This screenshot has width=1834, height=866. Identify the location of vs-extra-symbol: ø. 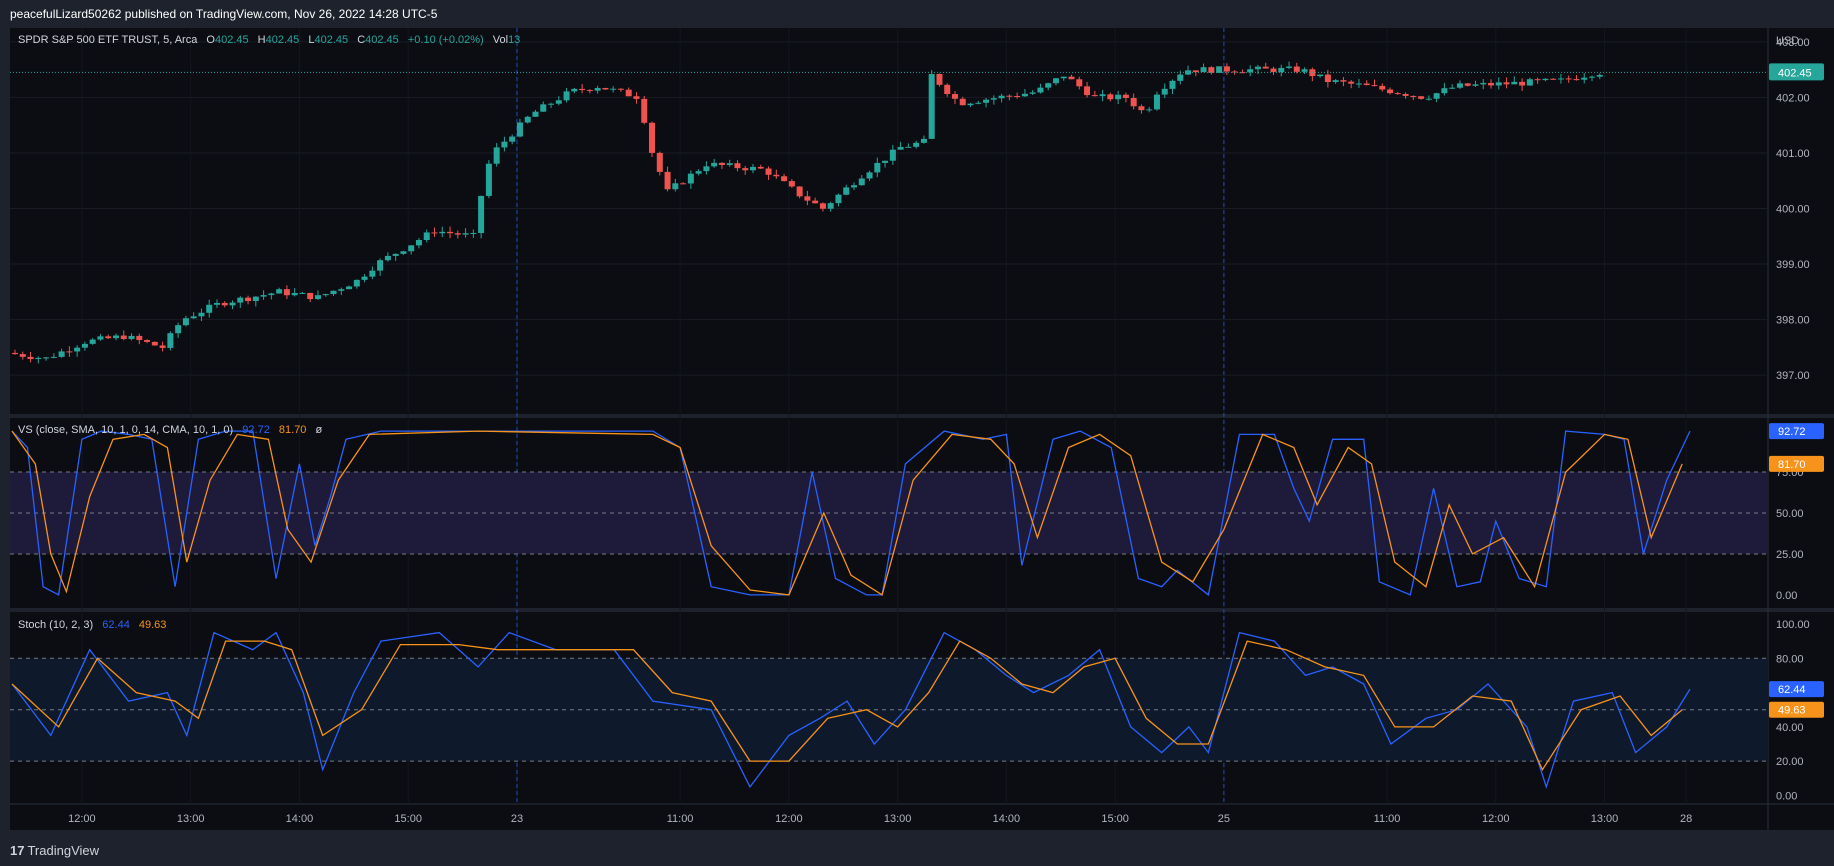
(319, 430).